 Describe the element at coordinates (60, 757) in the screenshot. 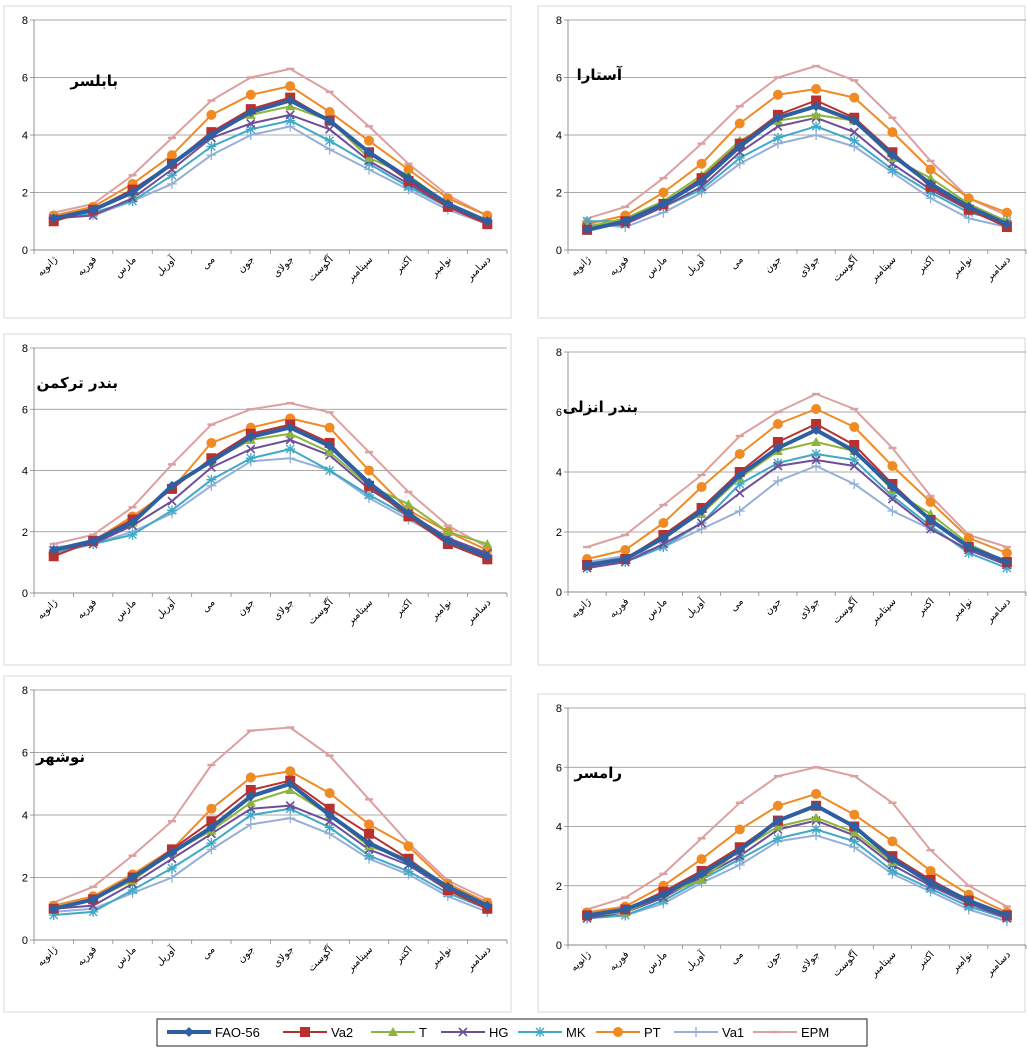

I see `panel-title: نوشهر` at that location.